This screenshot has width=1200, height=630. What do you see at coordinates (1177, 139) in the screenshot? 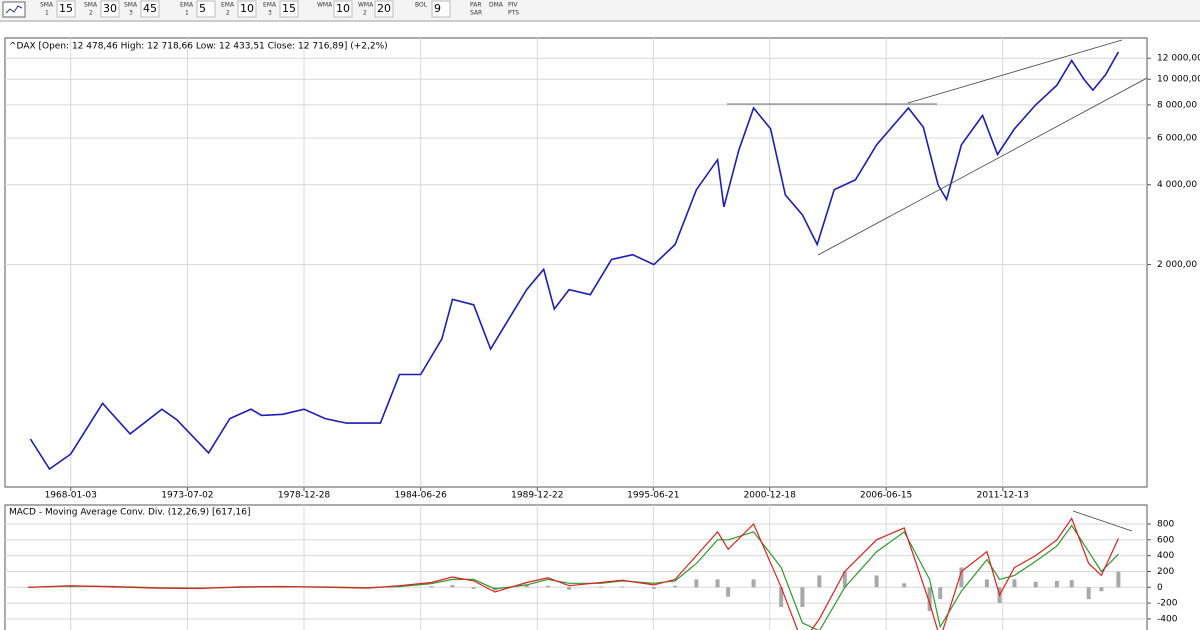
I see `y-tick-label: 6 000,00` at bounding box center [1177, 139].